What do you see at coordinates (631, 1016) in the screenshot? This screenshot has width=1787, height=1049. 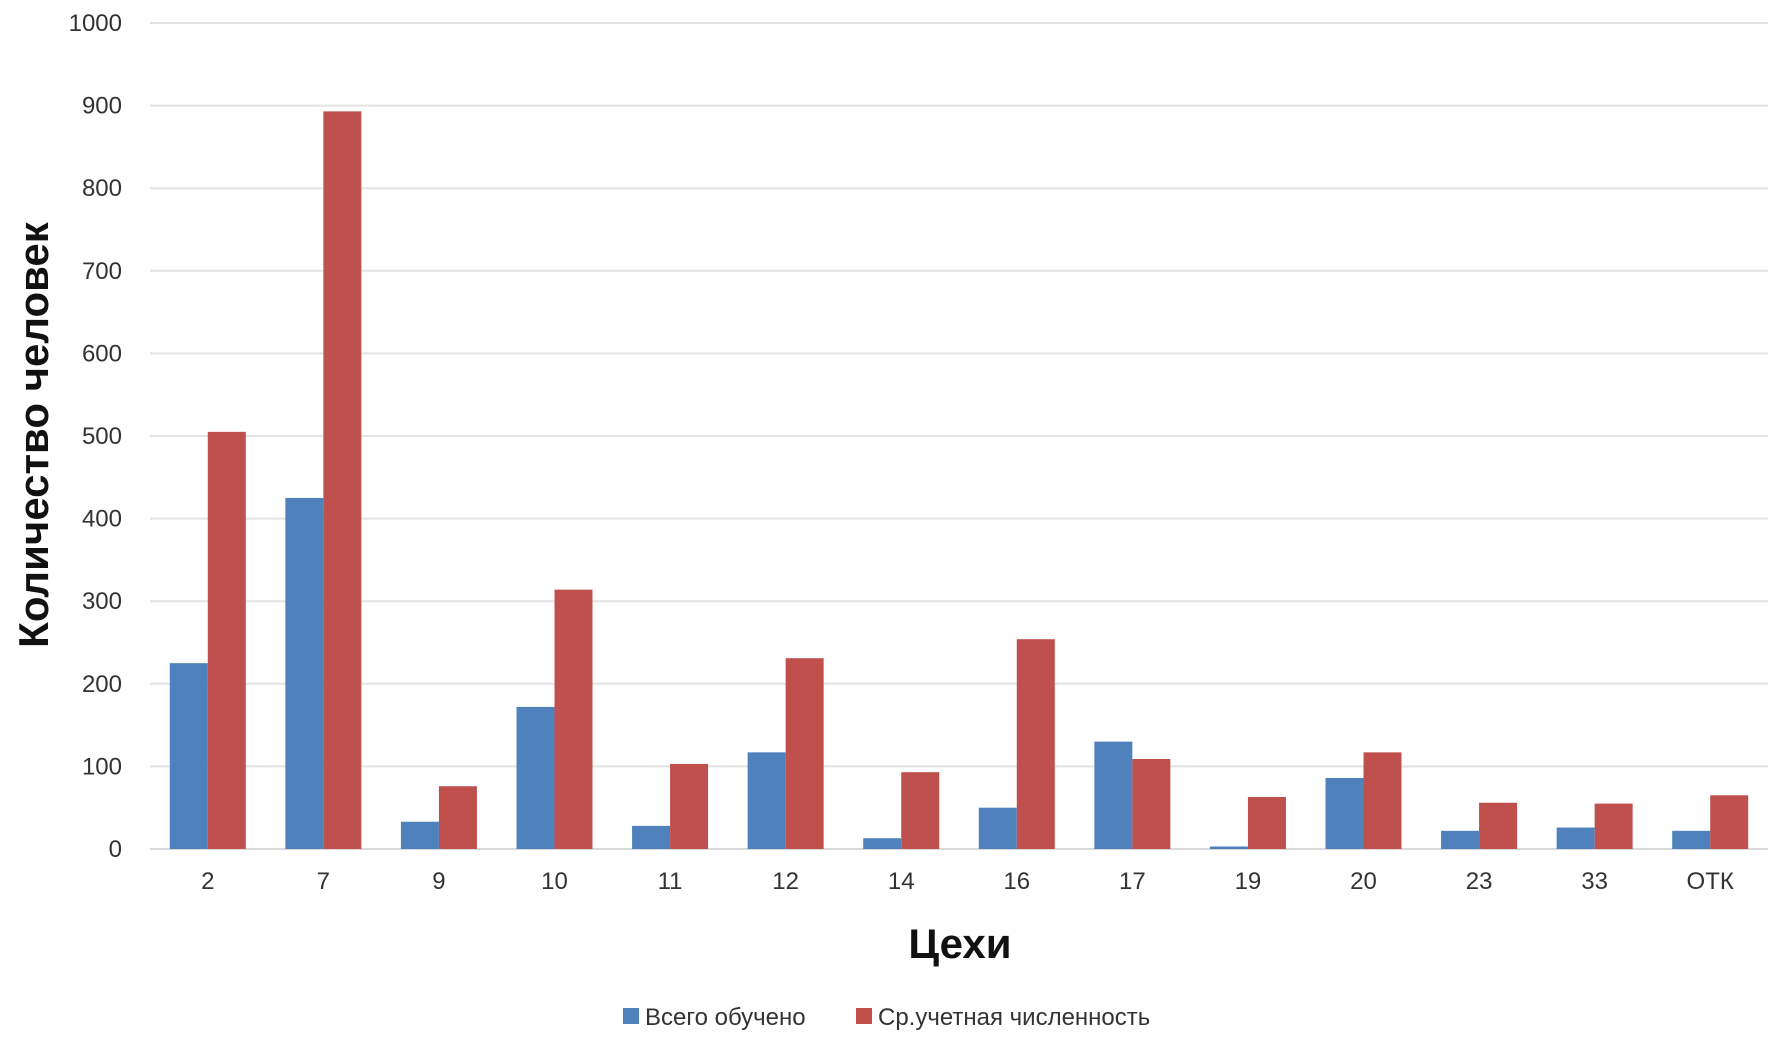 I see `legend-swatch-trained` at bounding box center [631, 1016].